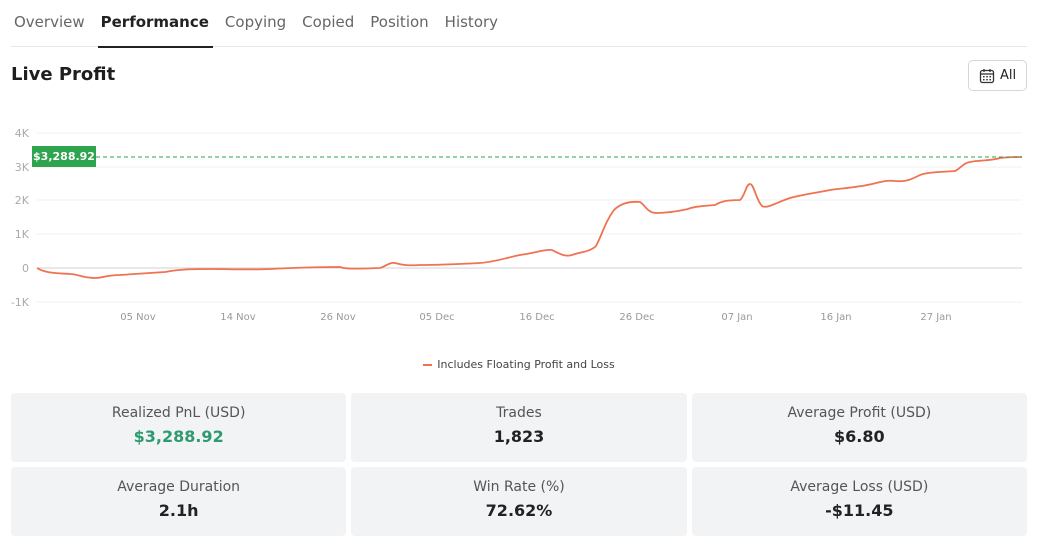  Describe the element at coordinates (255, 22) in the screenshot. I see `tab-copying: Copying` at that location.